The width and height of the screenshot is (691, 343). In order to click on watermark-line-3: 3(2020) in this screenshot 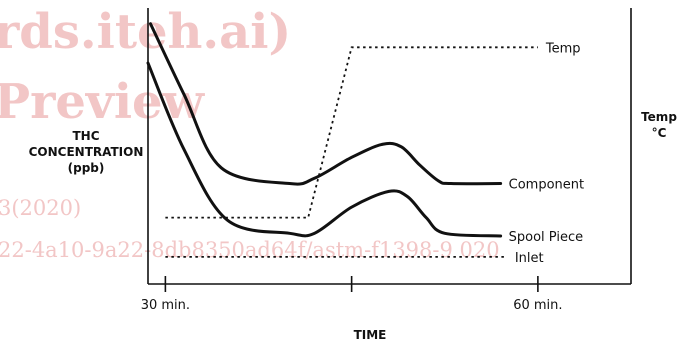, I will do `click(40, 208)`.